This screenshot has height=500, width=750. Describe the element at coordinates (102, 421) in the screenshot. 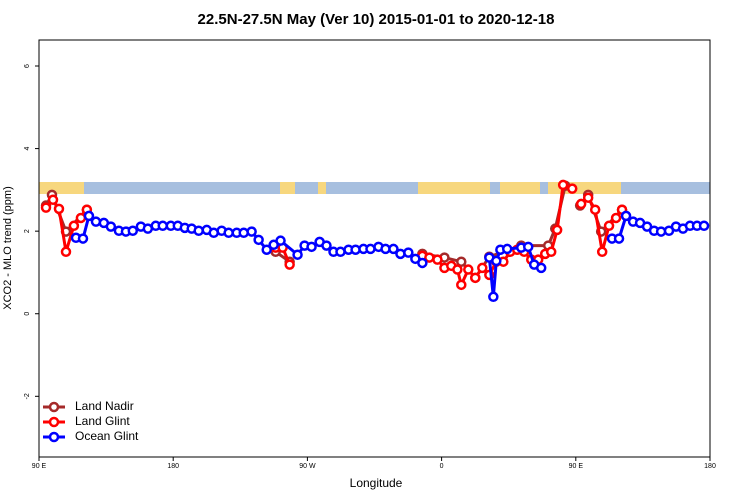

I see `legend-label: Land Glint` at that location.